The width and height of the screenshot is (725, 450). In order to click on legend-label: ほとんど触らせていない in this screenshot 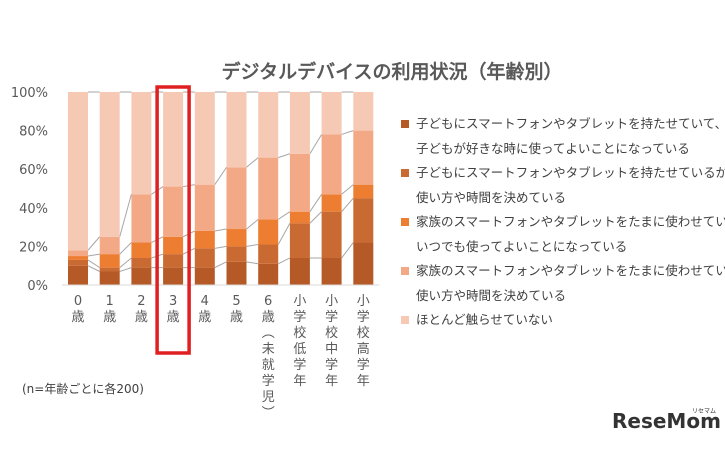, I will do `click(484, 319)`.